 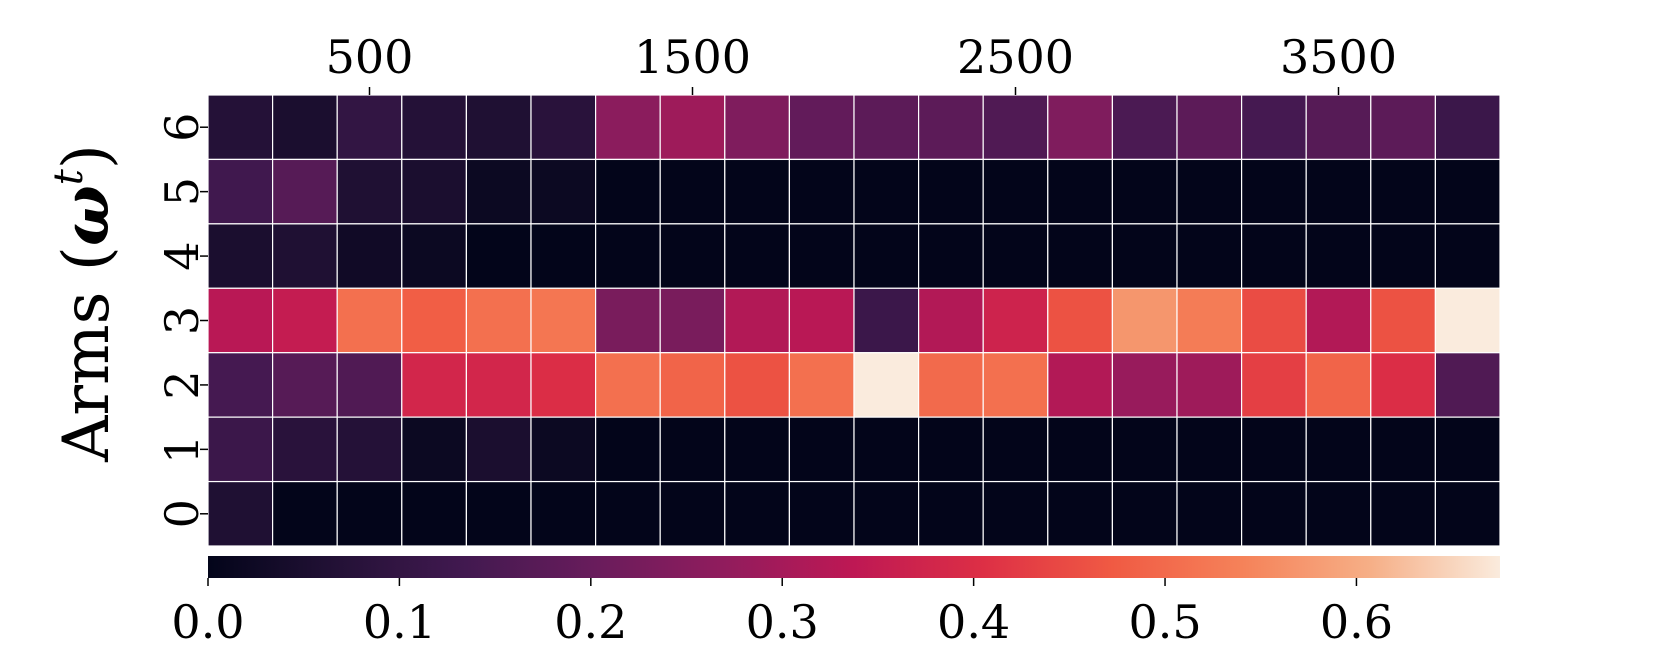 I want to click on x-tick-label: 1500, so click(x=692, y=57).